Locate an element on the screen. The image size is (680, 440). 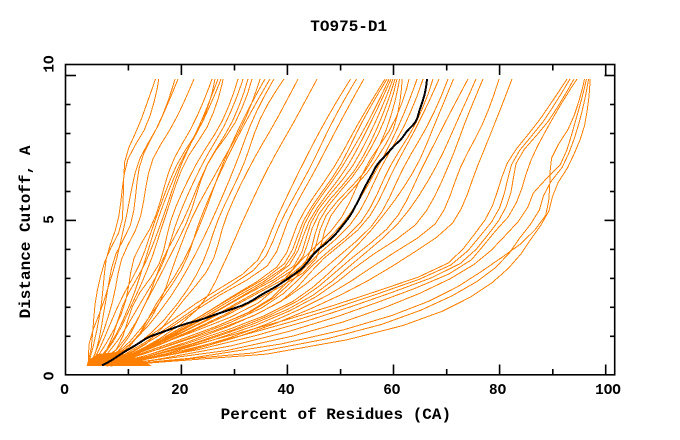
svg-text: Distance Cutoff, A is located at coordinates (26, 231).